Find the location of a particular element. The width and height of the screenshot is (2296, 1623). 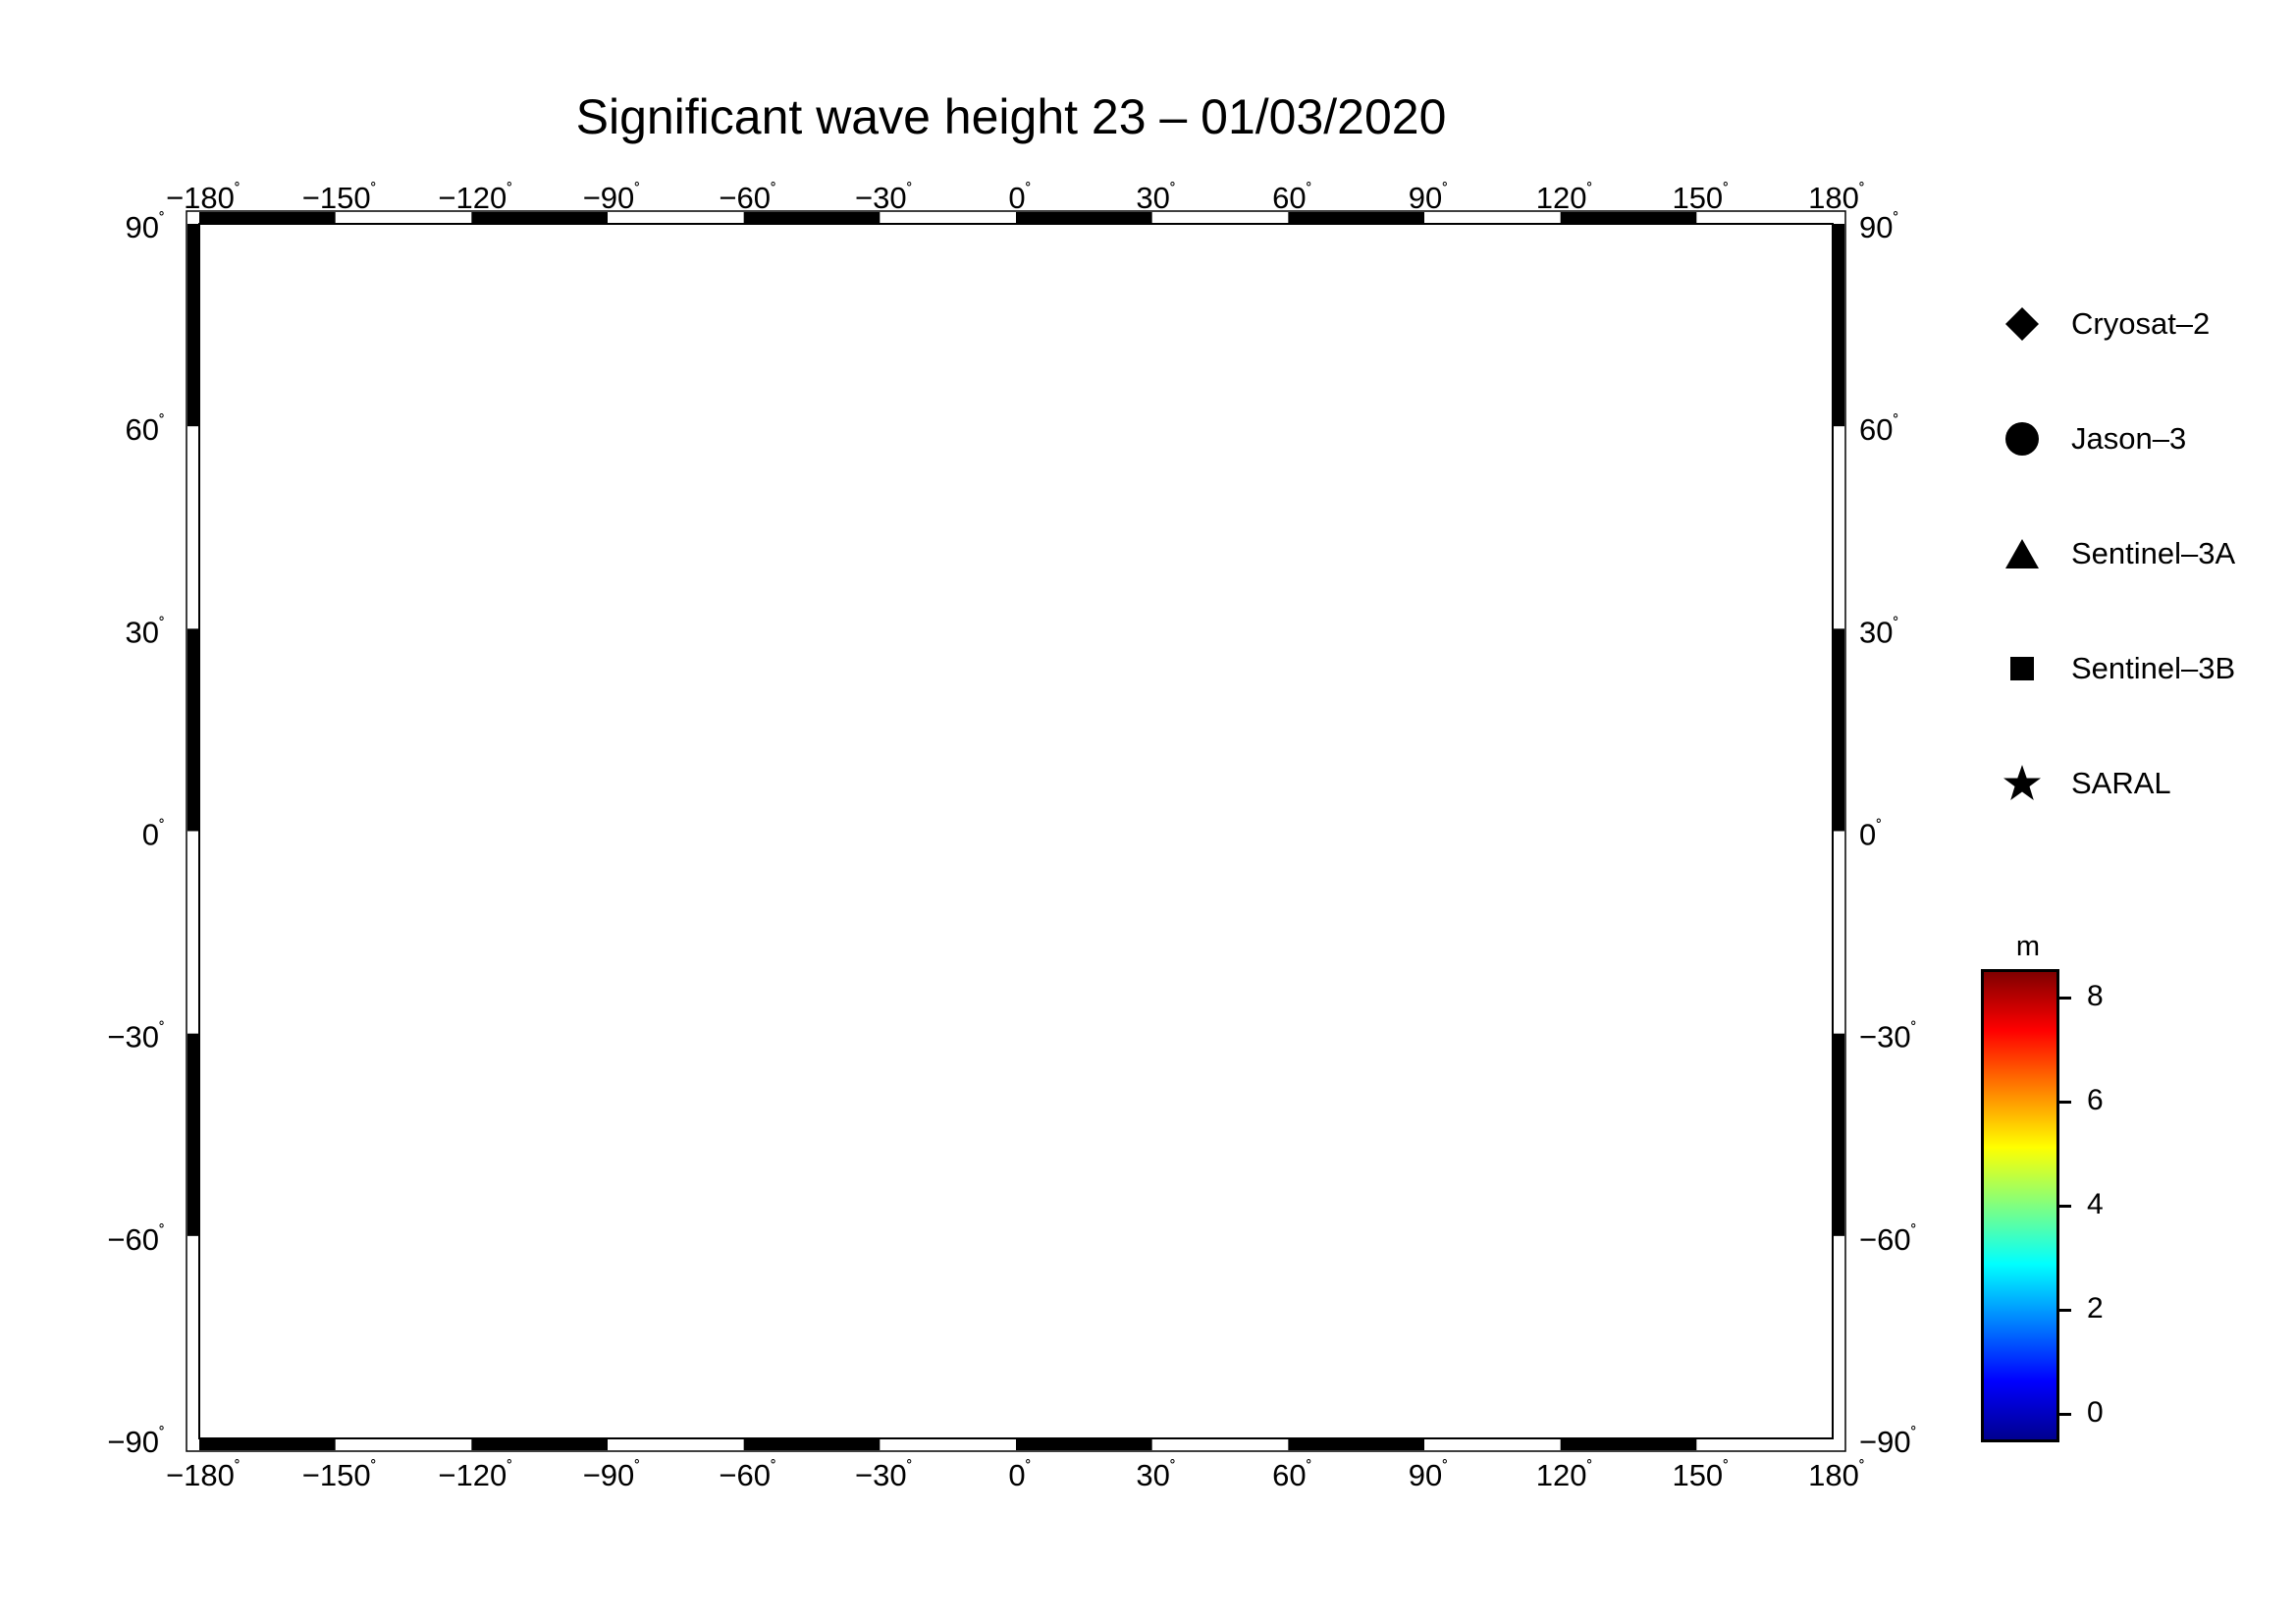

latitude-labels-left: 90˚ 60˚ 30˚ 0˚ −30˚ −60˚ −90˚ is located at coordinates (136, 834).